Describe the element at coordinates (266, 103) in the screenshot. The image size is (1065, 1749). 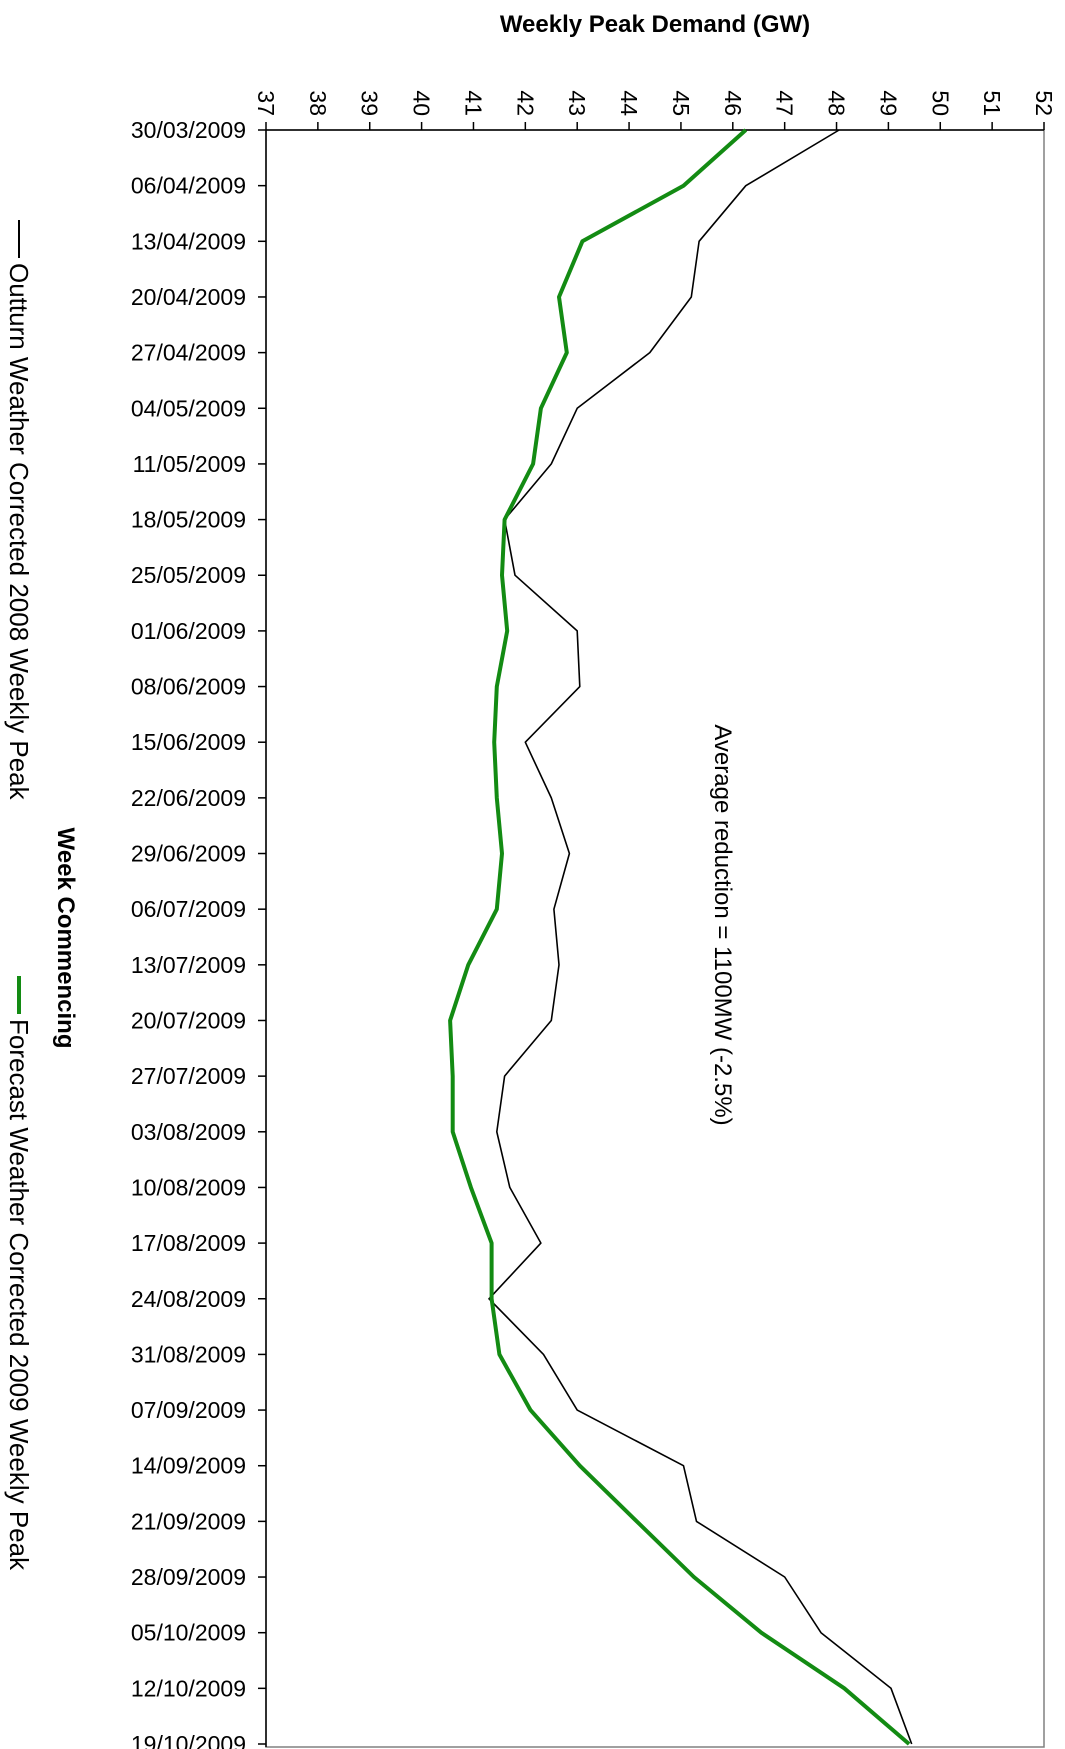
I see `value-tick-label: 37` at that location.